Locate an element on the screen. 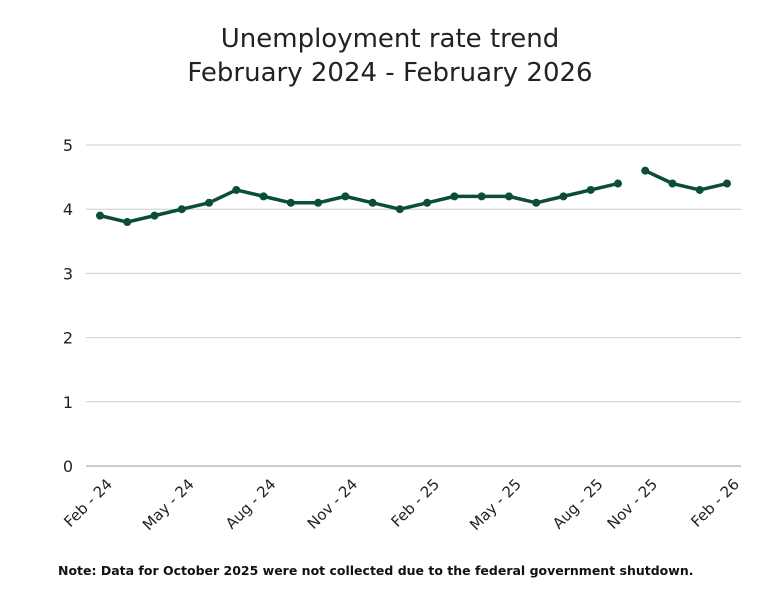 Image resolution: width=780 pixels, height=595 pixels. x-tick-label: Aug - 24 is located at coordinates (251, 504).